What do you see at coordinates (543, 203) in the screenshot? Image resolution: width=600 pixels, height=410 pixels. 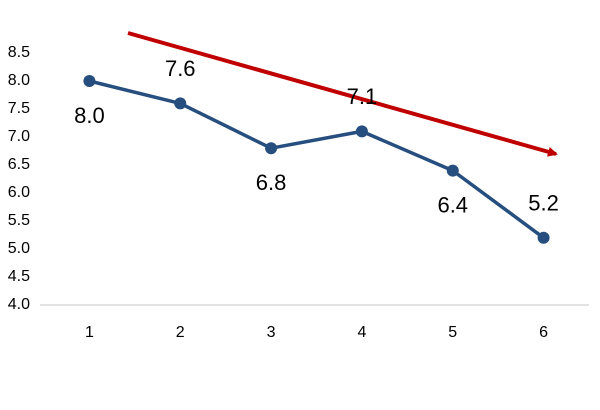 I see `data-label: 5.2` at bounding box center [543, 203].